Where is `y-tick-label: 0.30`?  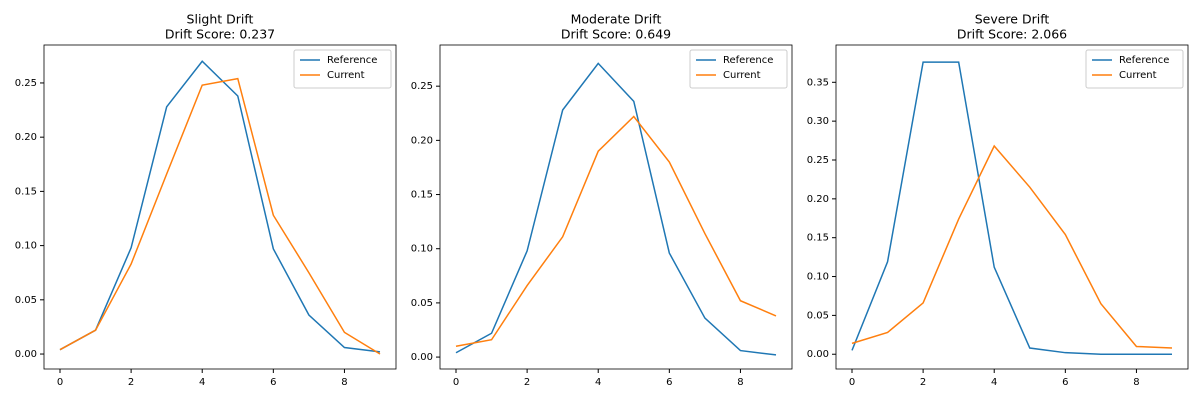
y-tick-label: 0.30 is located at coordinates (818, 121).